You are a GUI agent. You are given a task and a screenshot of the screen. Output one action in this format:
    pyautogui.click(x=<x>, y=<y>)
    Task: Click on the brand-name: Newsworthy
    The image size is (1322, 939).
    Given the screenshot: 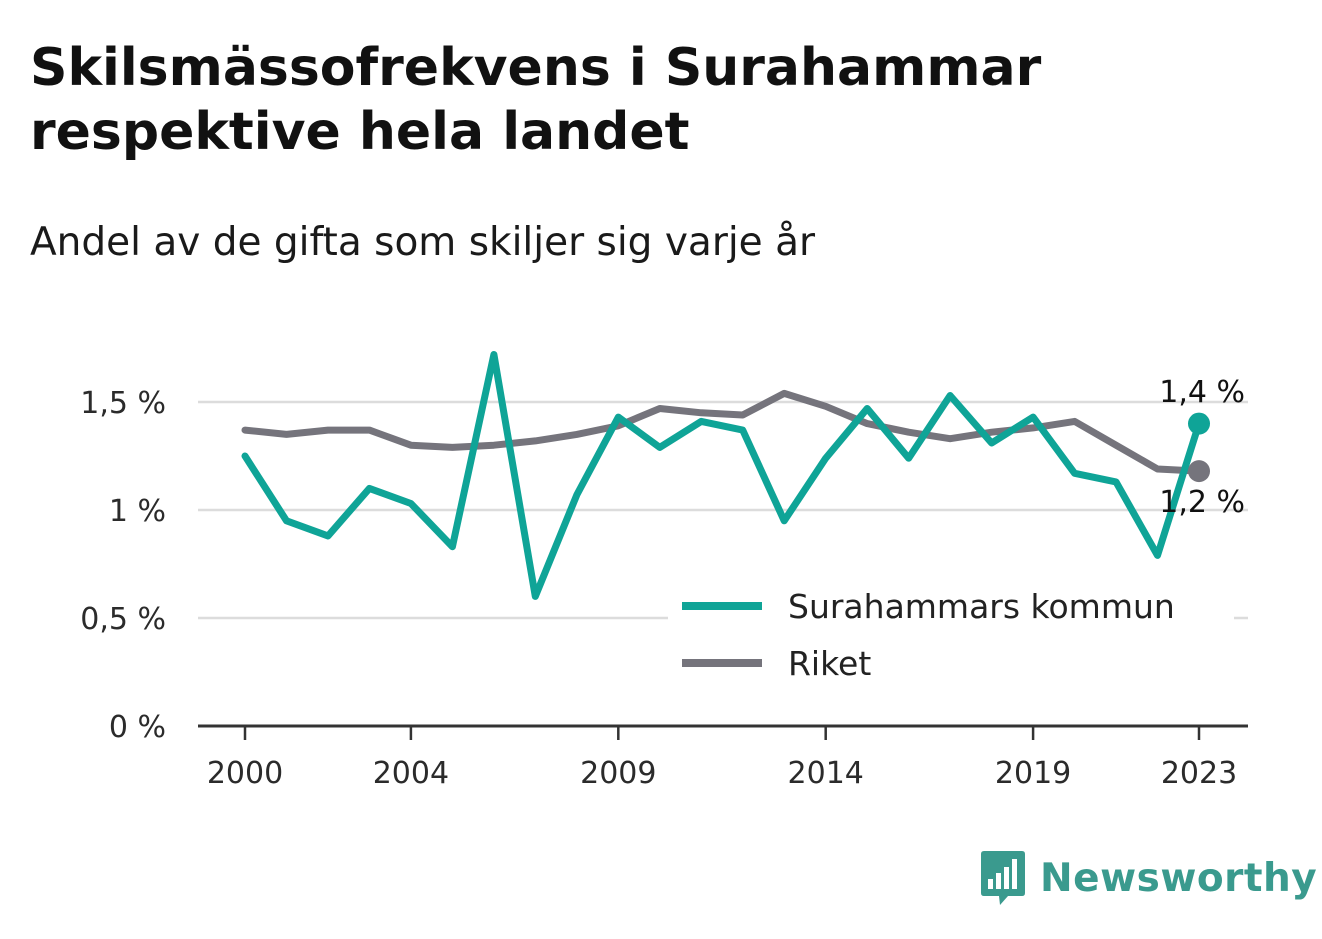 What is the action you would take?
    pyautogui.click(x=1179, y=878)
    